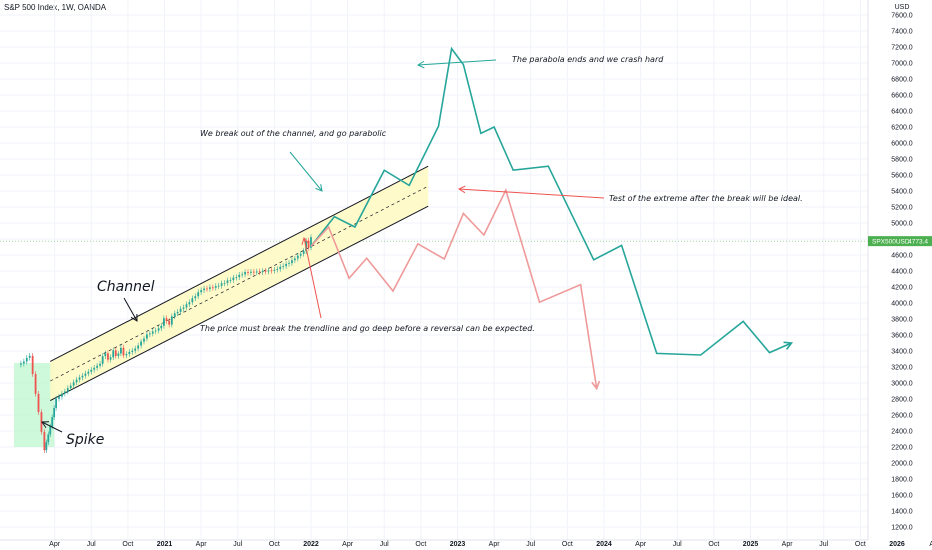  I want to click on y-tick-label: 7200.0, so click(902, 48).